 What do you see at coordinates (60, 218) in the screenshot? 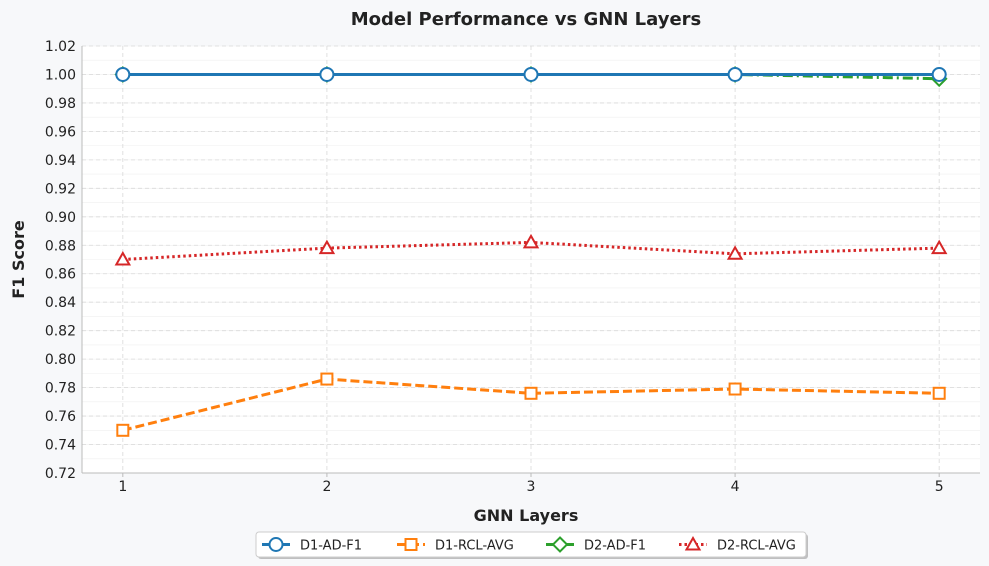
I see `y-tick-label: 0.90` at bounding box center [60, 218].